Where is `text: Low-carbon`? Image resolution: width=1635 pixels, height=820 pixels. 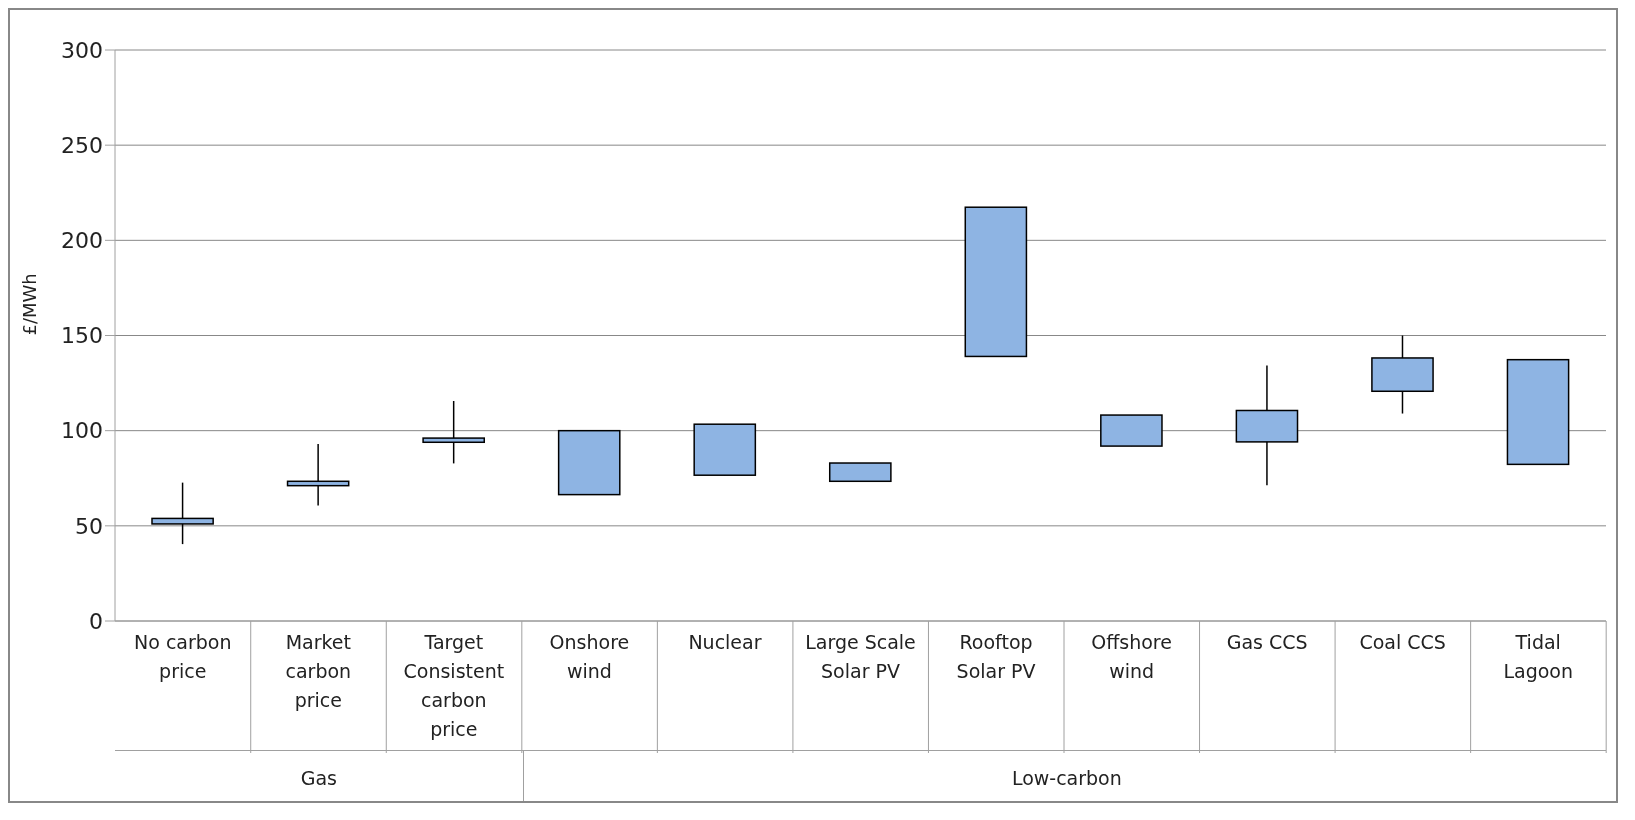 text: Low-carbon is located at coordinates (1066, 775).